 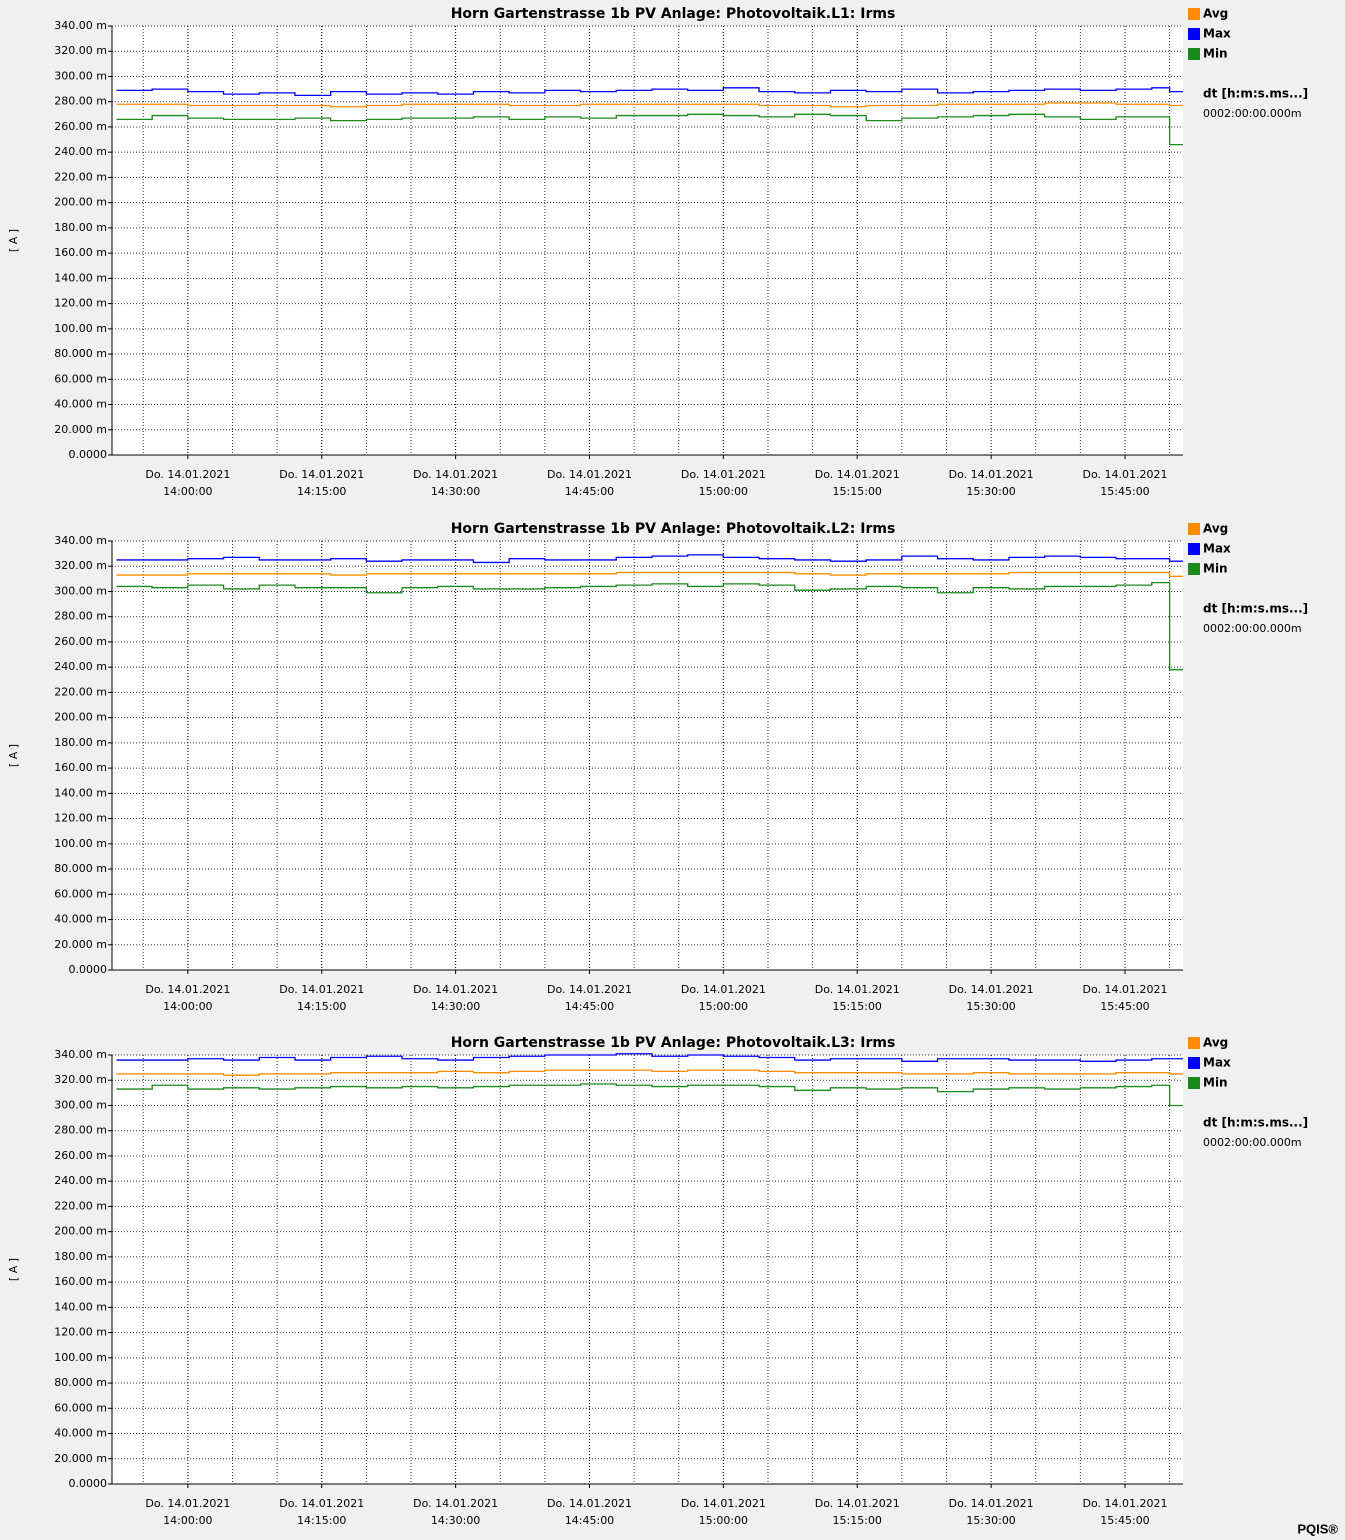 I want to click on y-tick-label: 100.00 m, so click(x=80, y=843).